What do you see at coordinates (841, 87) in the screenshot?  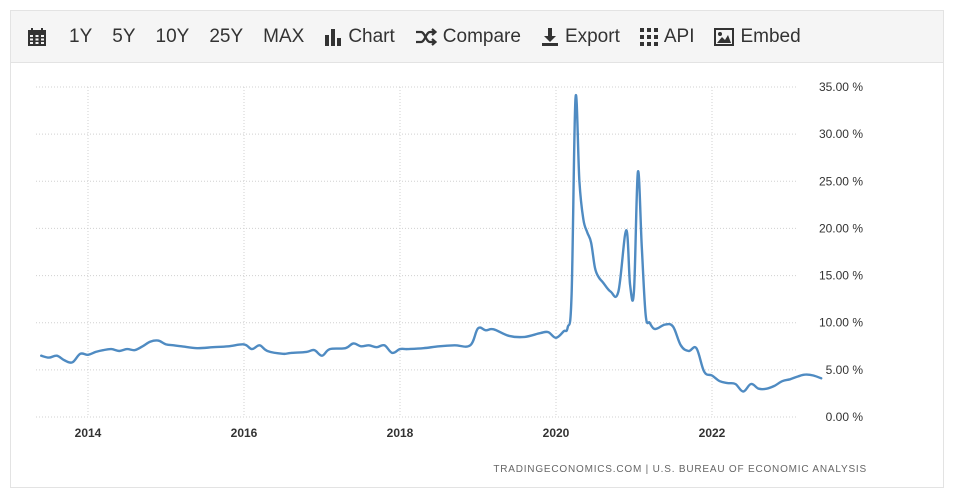 I see `y-tick-label: 35.00 %` at bounding box center [841, 87].